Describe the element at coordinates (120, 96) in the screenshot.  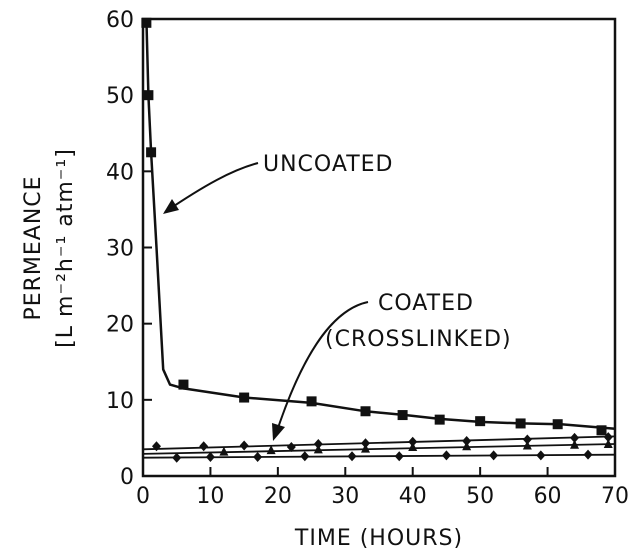
I see `y-tick-label: 50` at that location.